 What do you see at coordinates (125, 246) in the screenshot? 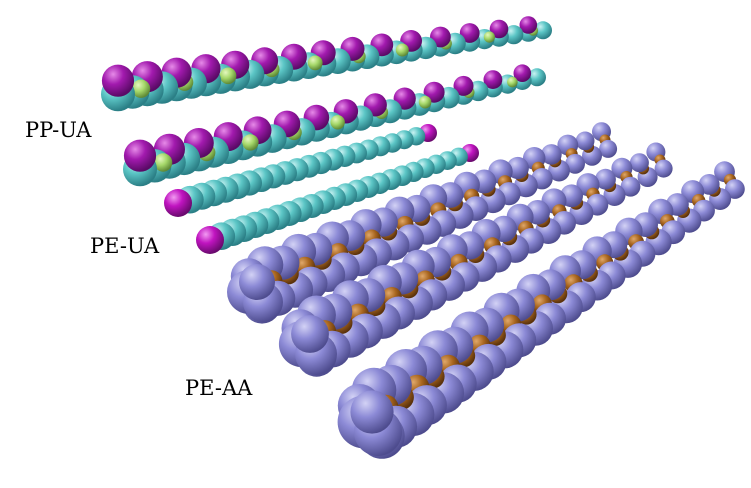
I see `pe-ua-label: PE-UA` at bounding box center [125, 246].